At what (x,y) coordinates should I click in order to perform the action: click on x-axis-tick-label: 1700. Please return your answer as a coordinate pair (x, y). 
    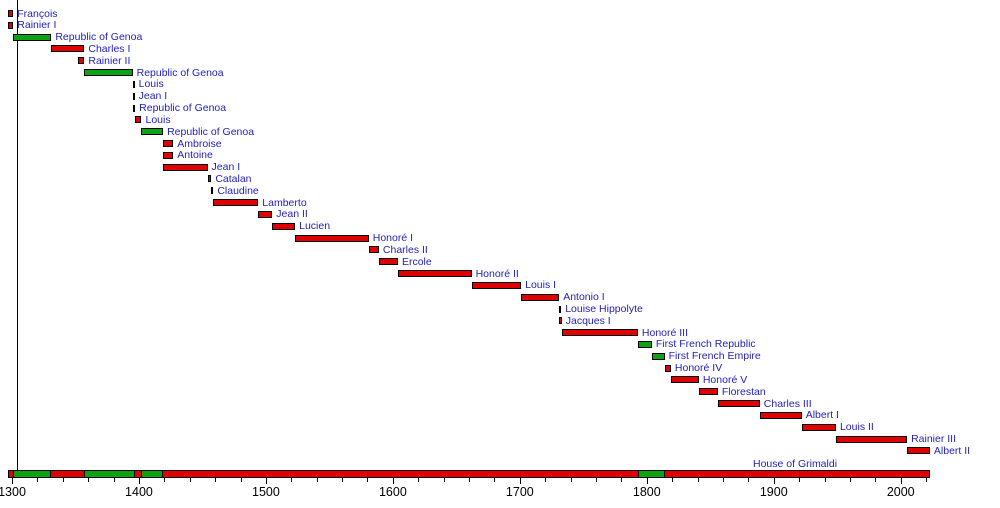
    Looking at the image, I should click on (519, 492).